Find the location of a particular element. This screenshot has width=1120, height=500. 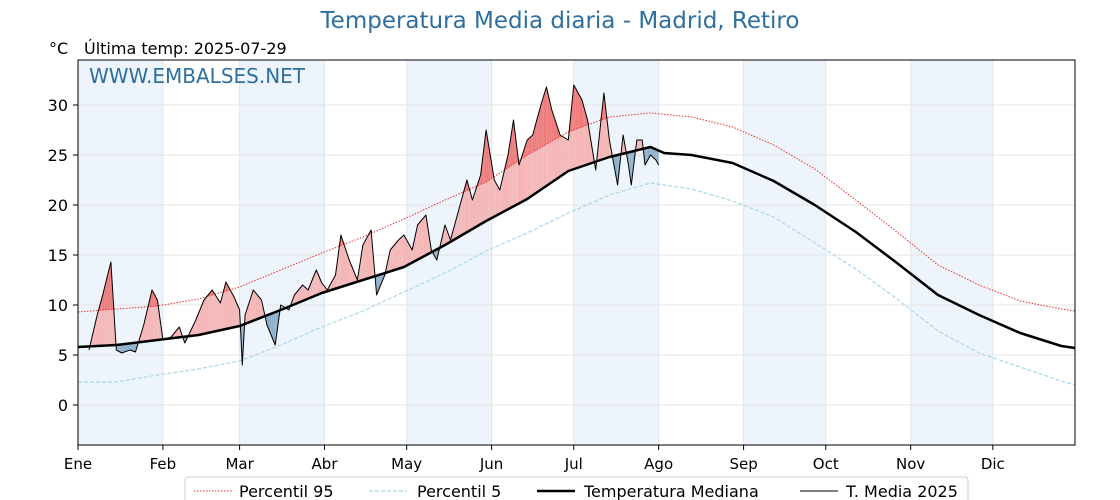

x-tick-label: Jul is located at coordinates (573, 464).